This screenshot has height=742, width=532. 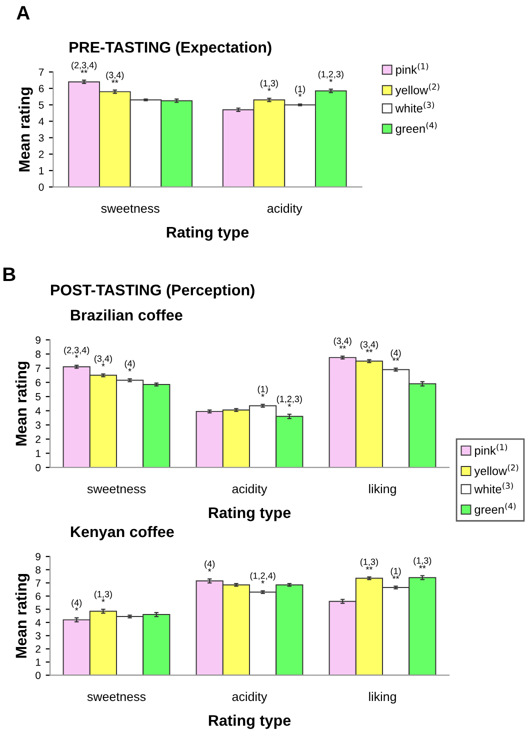 I want to click on annotation: (1,2,4) *, so click(x=263, y=578).